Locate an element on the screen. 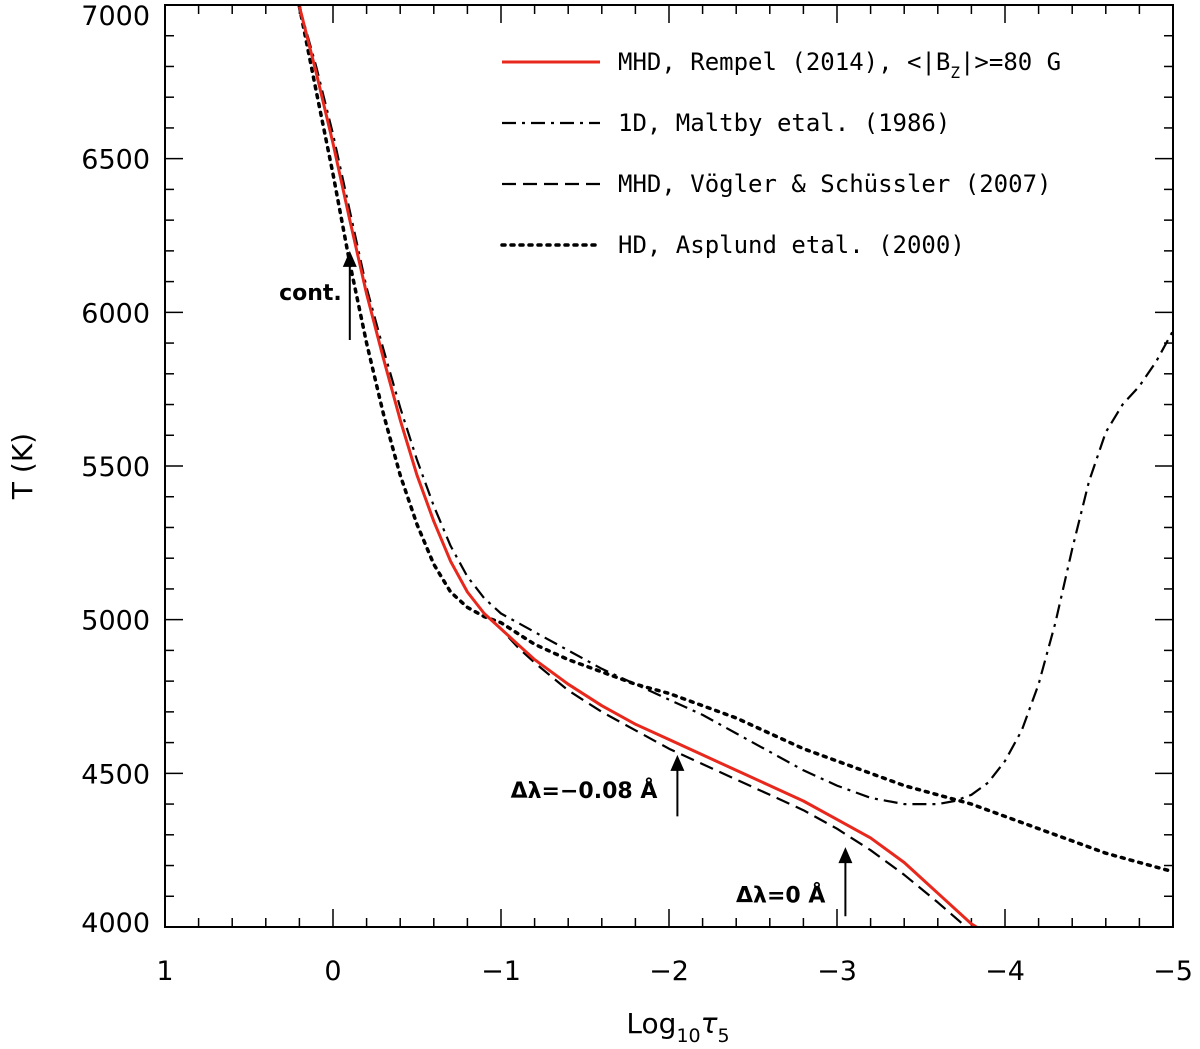 This screenshot has width=1200, height=1049. y-tick-label: 5500 is located at coordinates (115, 467).